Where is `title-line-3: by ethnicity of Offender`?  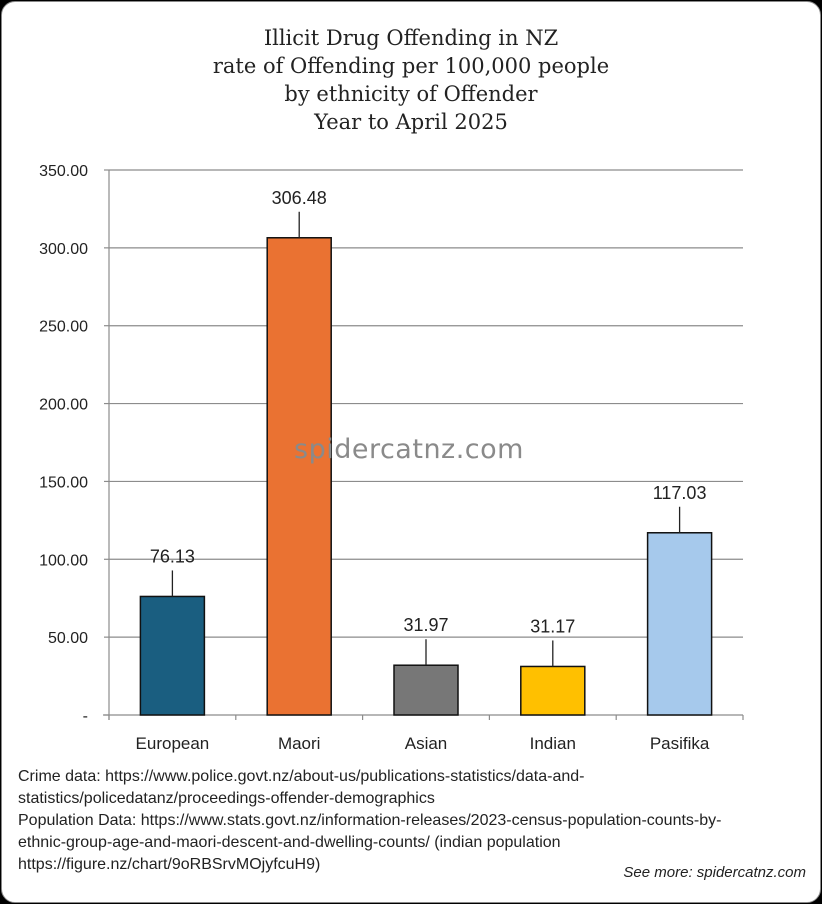 title-line-3: by ethnicity of Offender is located at coordinates (411, 94).